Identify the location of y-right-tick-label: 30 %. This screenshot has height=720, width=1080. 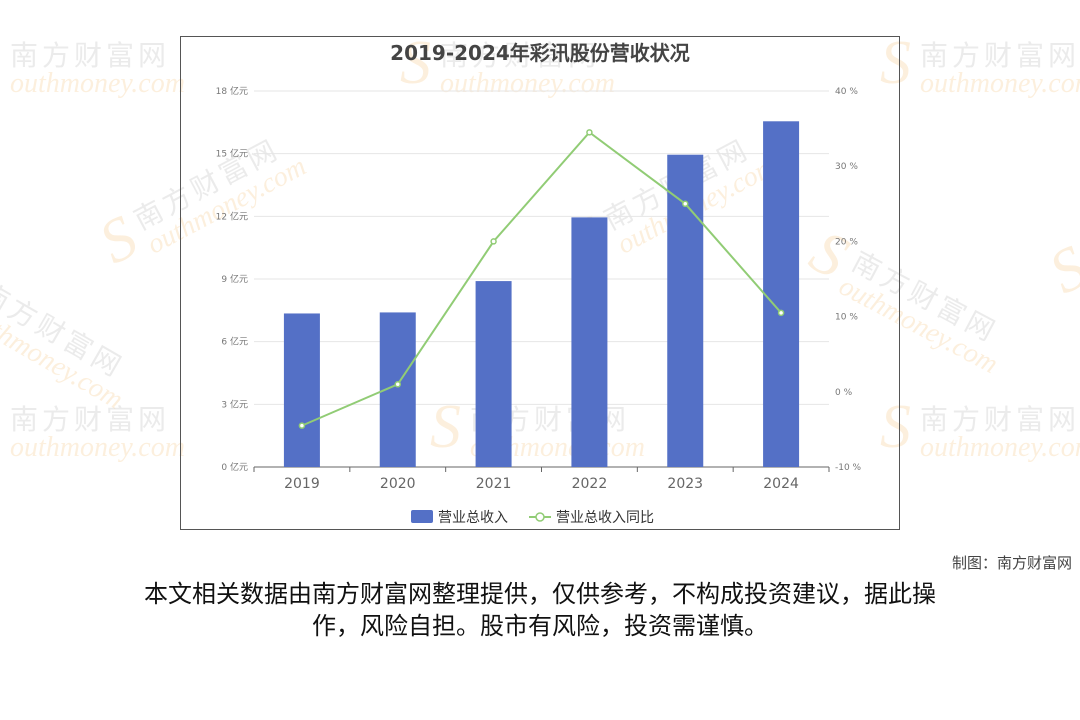
(846, 167).